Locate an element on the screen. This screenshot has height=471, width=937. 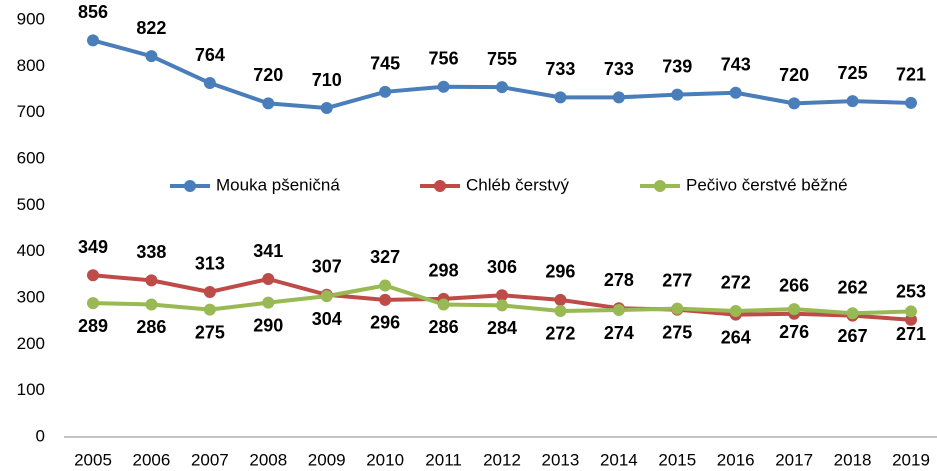
y-tick-label: 300 is located at coordinates (31, 296).